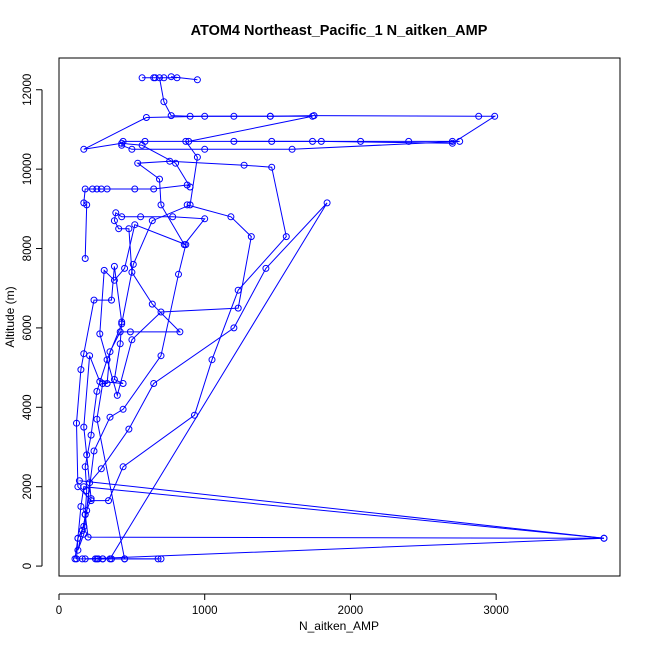 The image size is (650, 650). Describe the element at coordinates (496, 611) in the screenshot. I see `x-tick-label: 3000` at that location.